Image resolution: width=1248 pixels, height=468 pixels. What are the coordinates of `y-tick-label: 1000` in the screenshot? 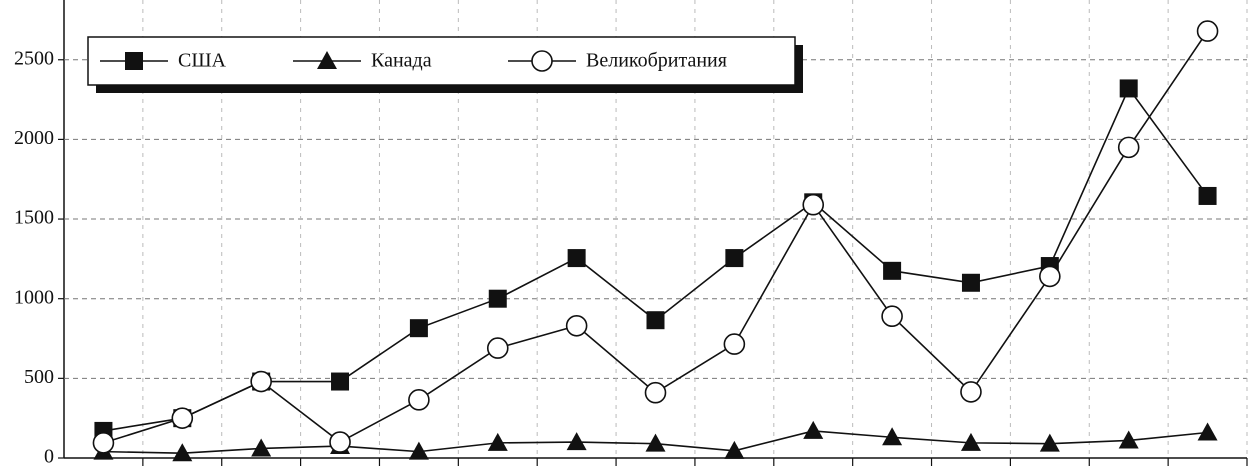 It's located at (34, 297).